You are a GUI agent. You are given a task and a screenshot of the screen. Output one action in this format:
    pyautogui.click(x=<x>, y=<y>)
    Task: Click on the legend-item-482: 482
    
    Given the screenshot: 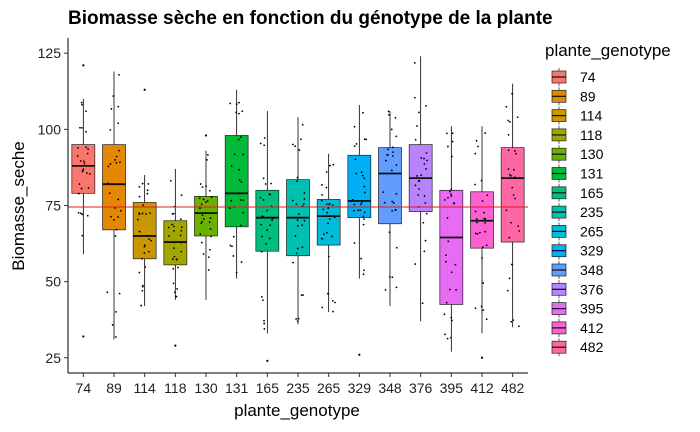 What is the action you would take?
    pyautogui.click(x=577, y=347)
    